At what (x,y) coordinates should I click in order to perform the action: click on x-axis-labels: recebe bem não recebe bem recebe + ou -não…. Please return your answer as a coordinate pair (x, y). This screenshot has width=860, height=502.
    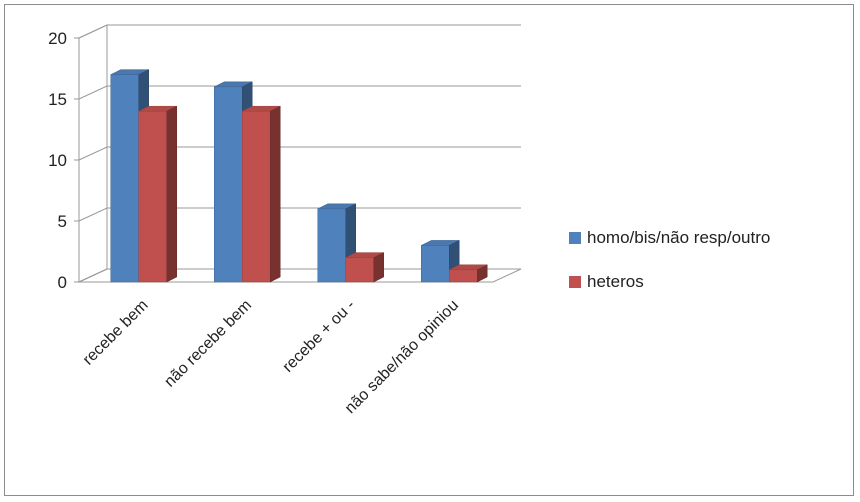
    Looking at the image, I should click on (271, 357).